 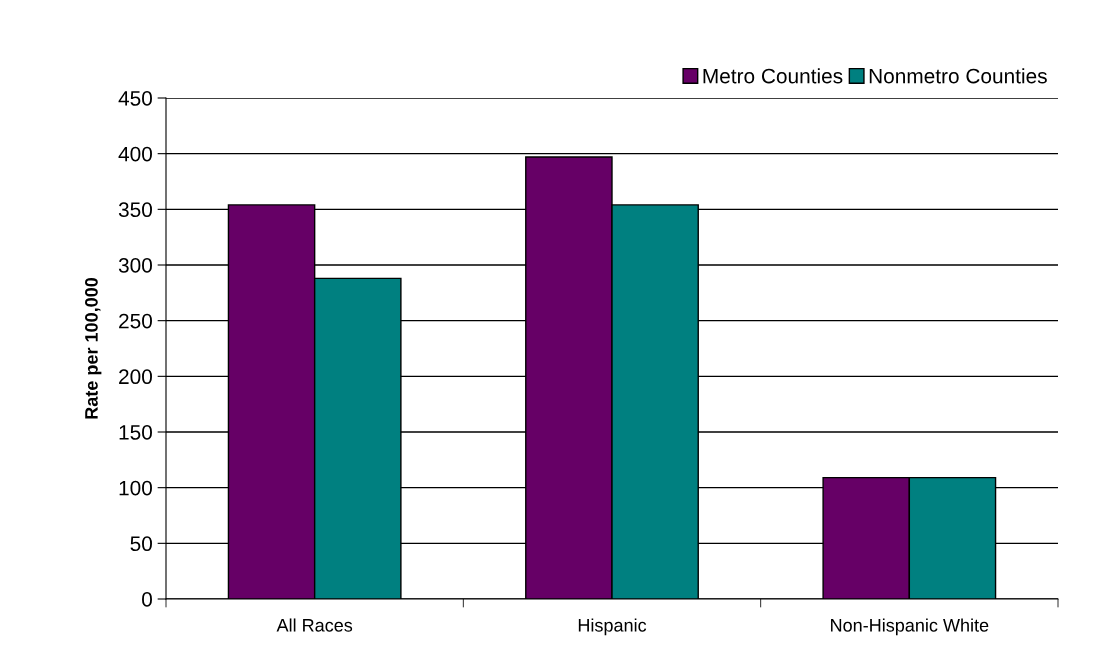 What do you see at coordinates (958, 76) in the screenshot?
I see `legend-label: Nonmetro Counties` at bounding box center [958, 76].